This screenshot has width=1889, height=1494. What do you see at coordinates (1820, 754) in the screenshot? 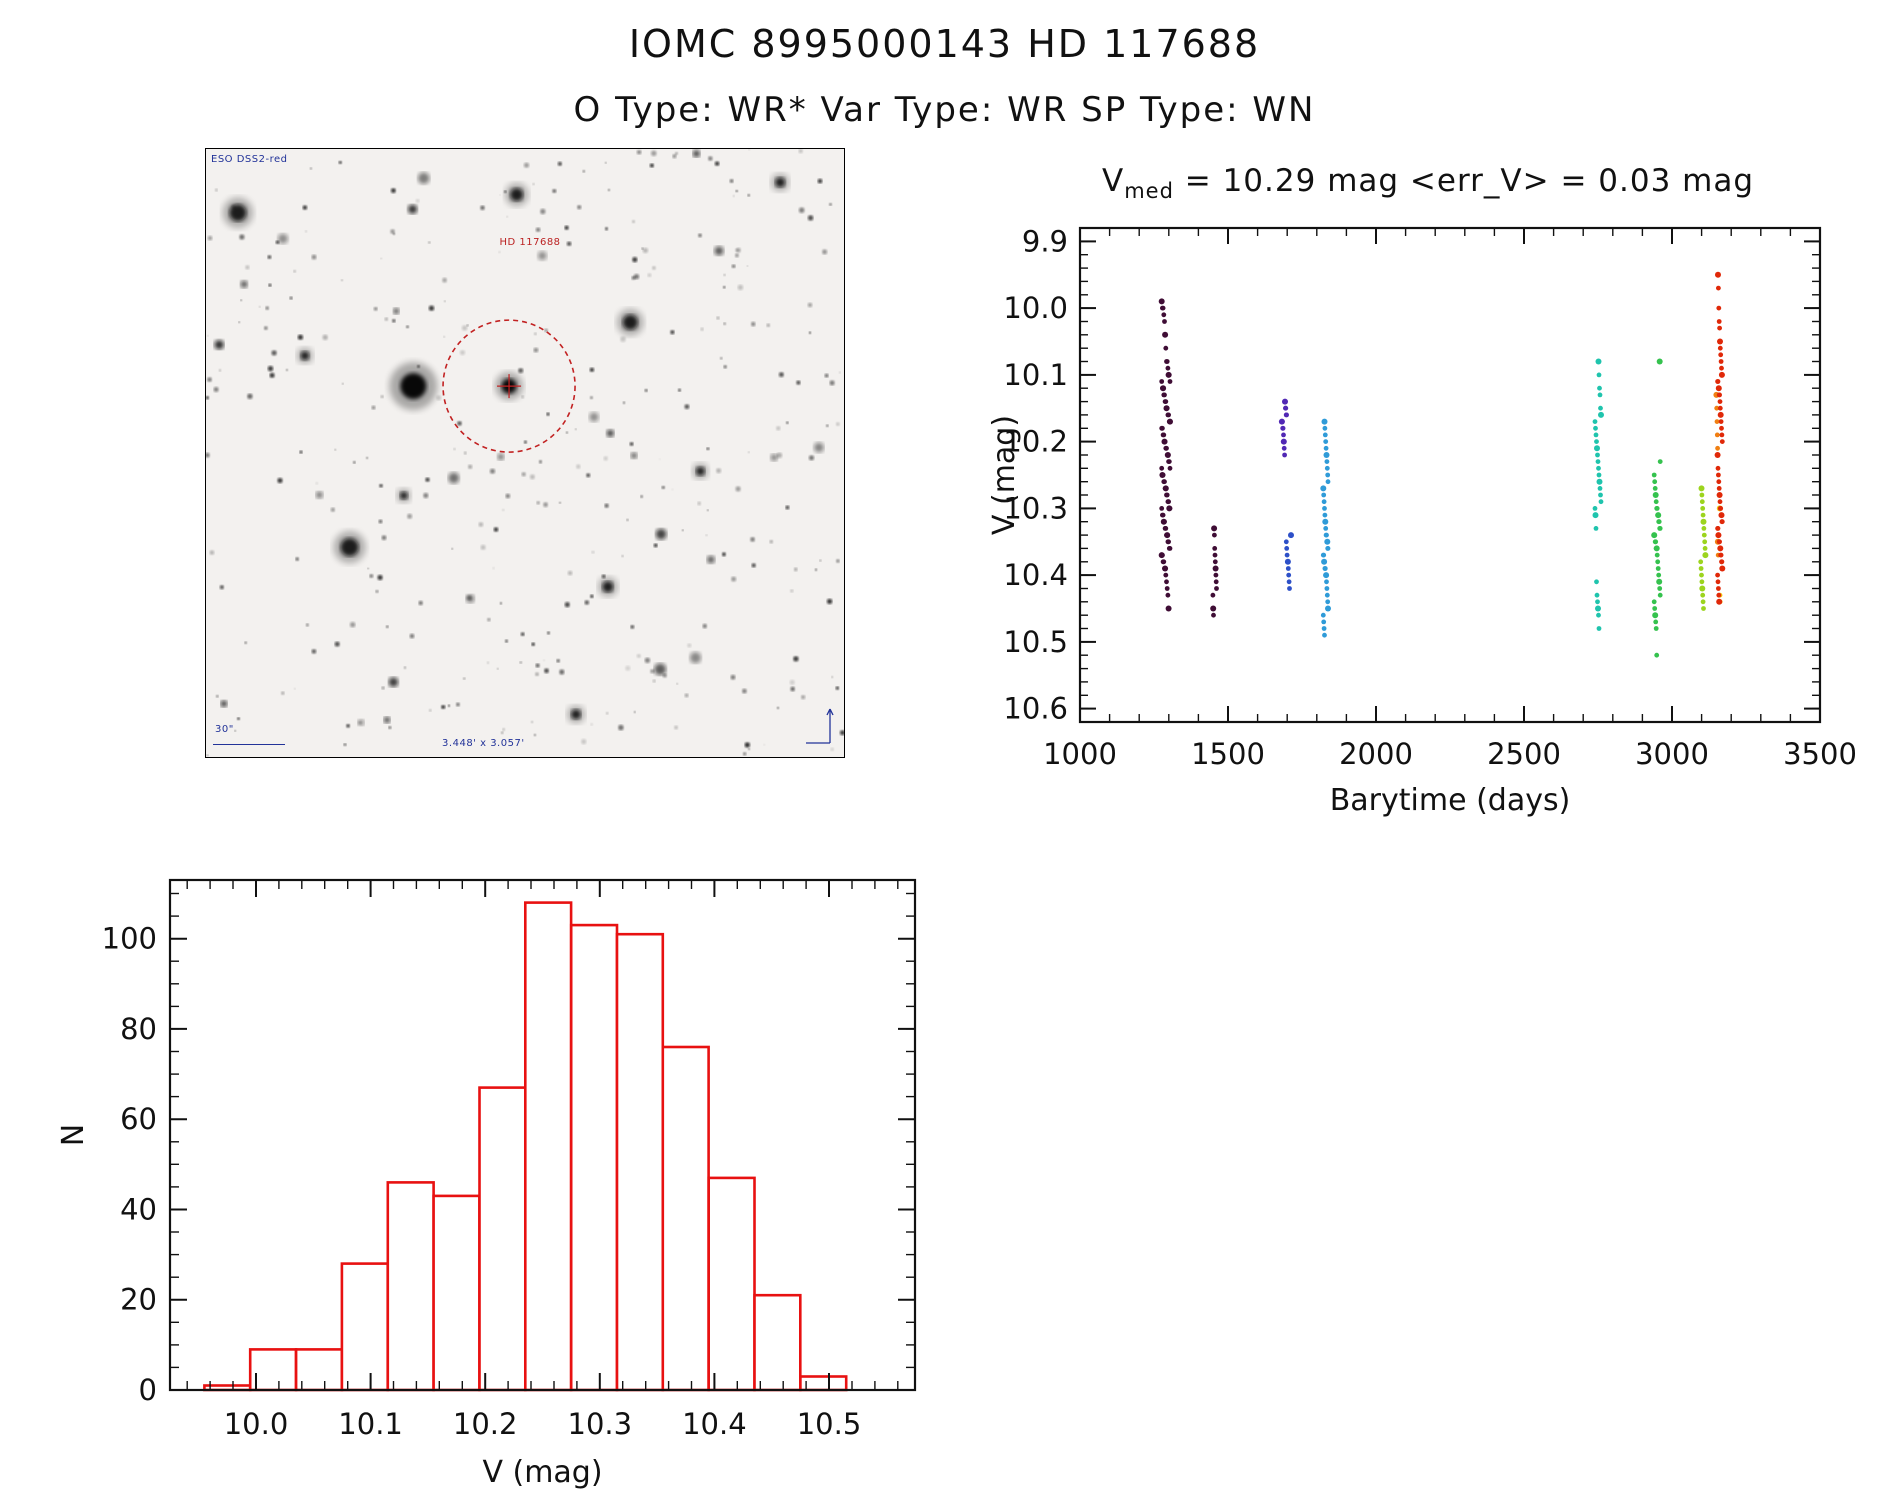
I see `svg-text: 3500` at bounding box center [1820, 754].